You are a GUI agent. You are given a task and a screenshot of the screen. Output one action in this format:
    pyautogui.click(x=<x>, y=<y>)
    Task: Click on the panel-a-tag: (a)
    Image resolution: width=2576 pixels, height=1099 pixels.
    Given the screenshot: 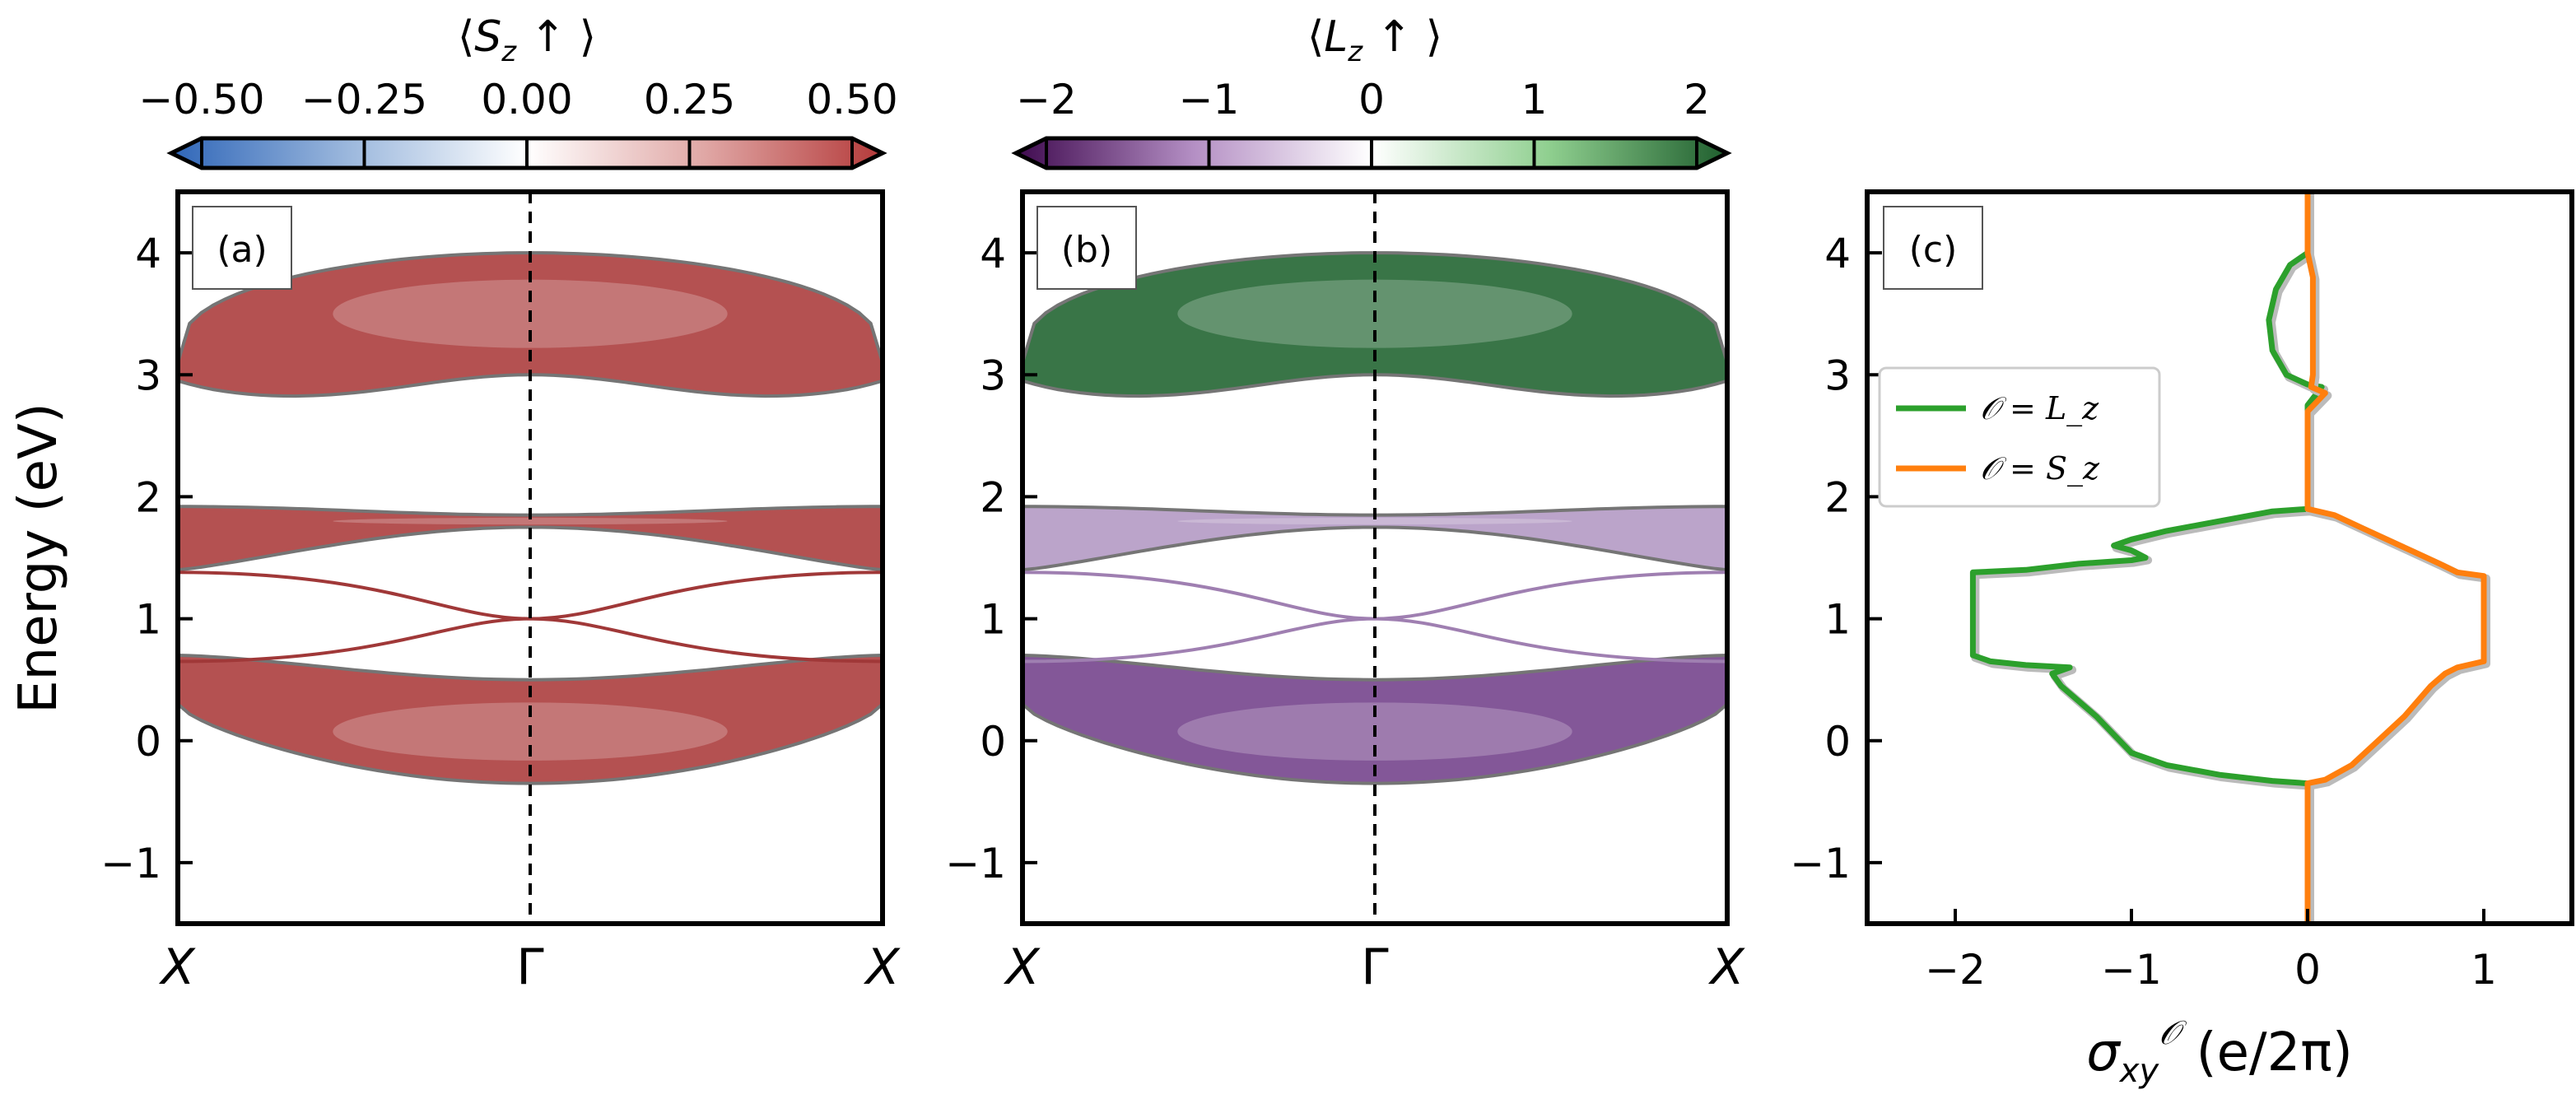 What is the action you would take?
    pyautogui.click(x=242, y=248)
    